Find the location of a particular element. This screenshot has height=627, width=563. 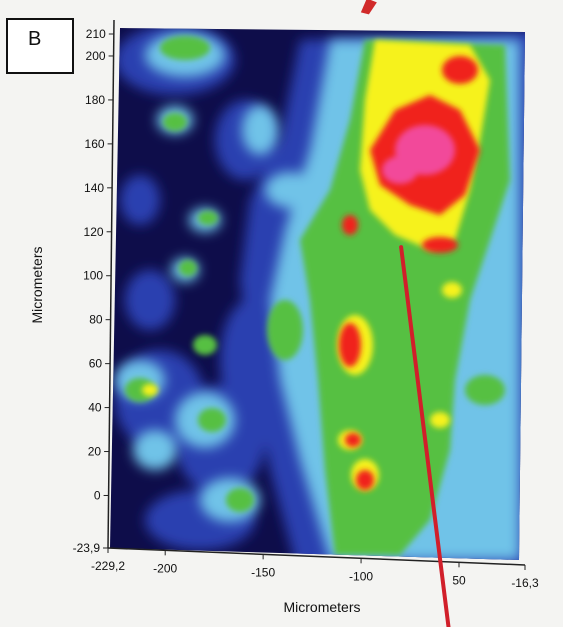

y-tick-label: -23,9 is located at coordinates (87, 548).